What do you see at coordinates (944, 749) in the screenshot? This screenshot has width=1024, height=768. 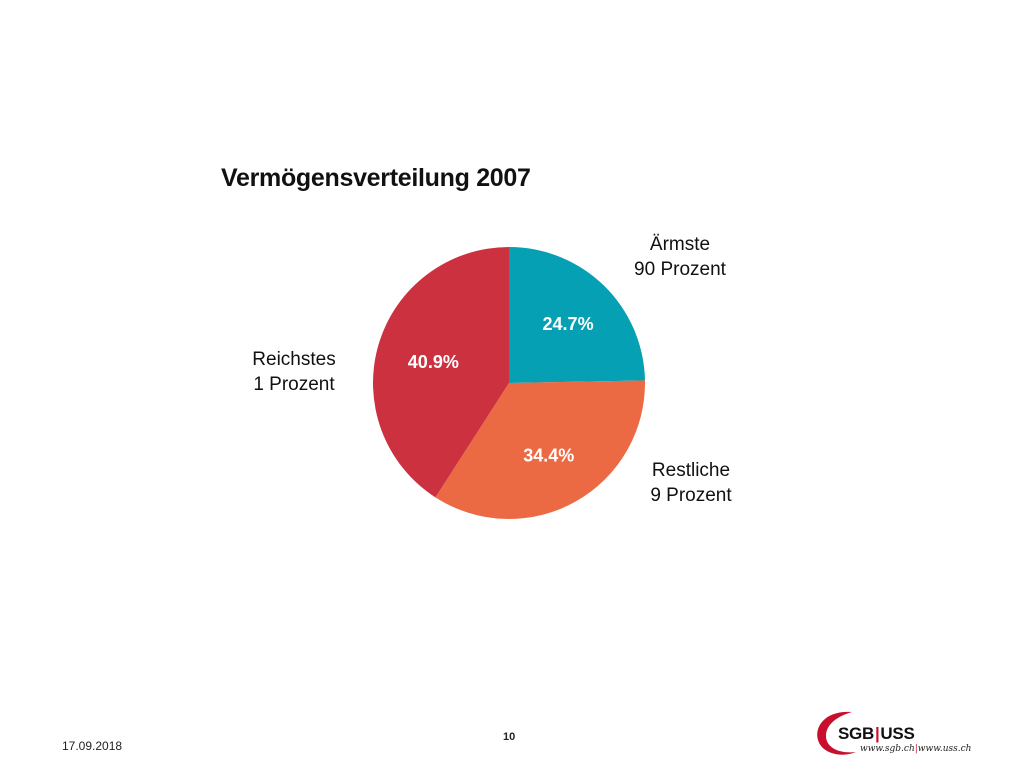 I see `logo-url-right: www.uss.ch` at bounding box center [944, 749].